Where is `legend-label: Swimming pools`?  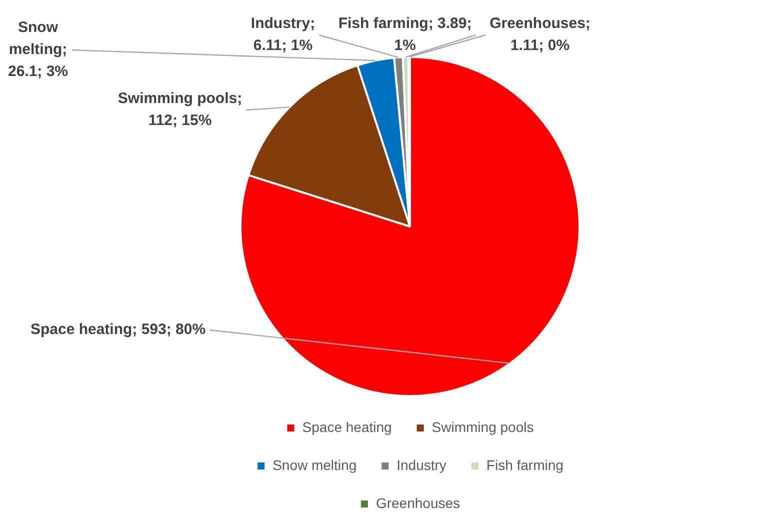 legend-label: Swimming pools is located at coordinates (483, 426).